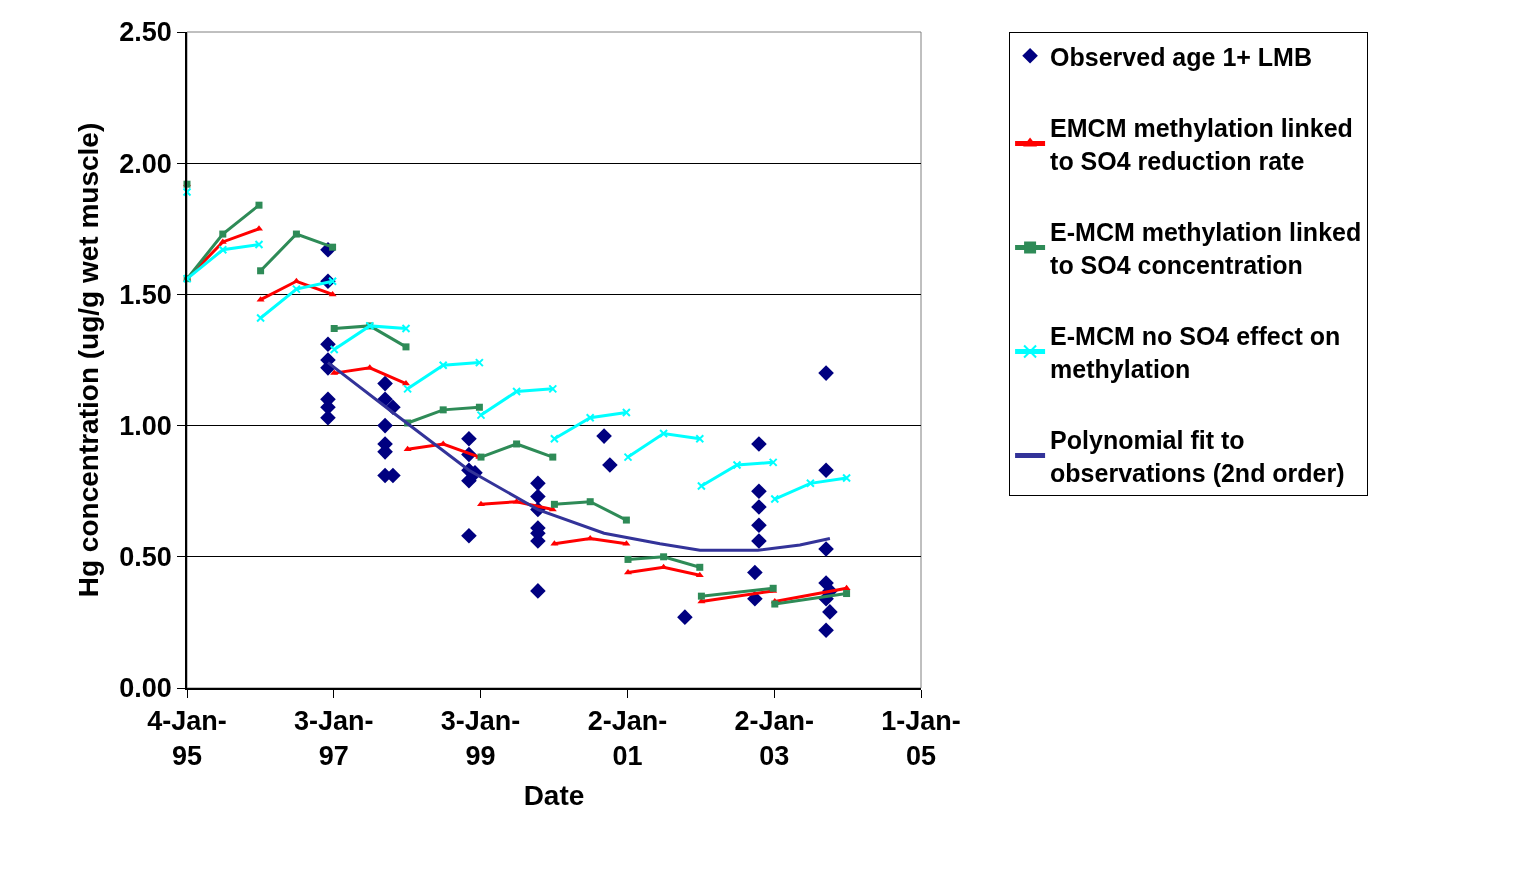  What do you see at coordinates (145, 426) in the screenshot?
I see `y-tick-label: 1.00` at bounding box center [145, 426].